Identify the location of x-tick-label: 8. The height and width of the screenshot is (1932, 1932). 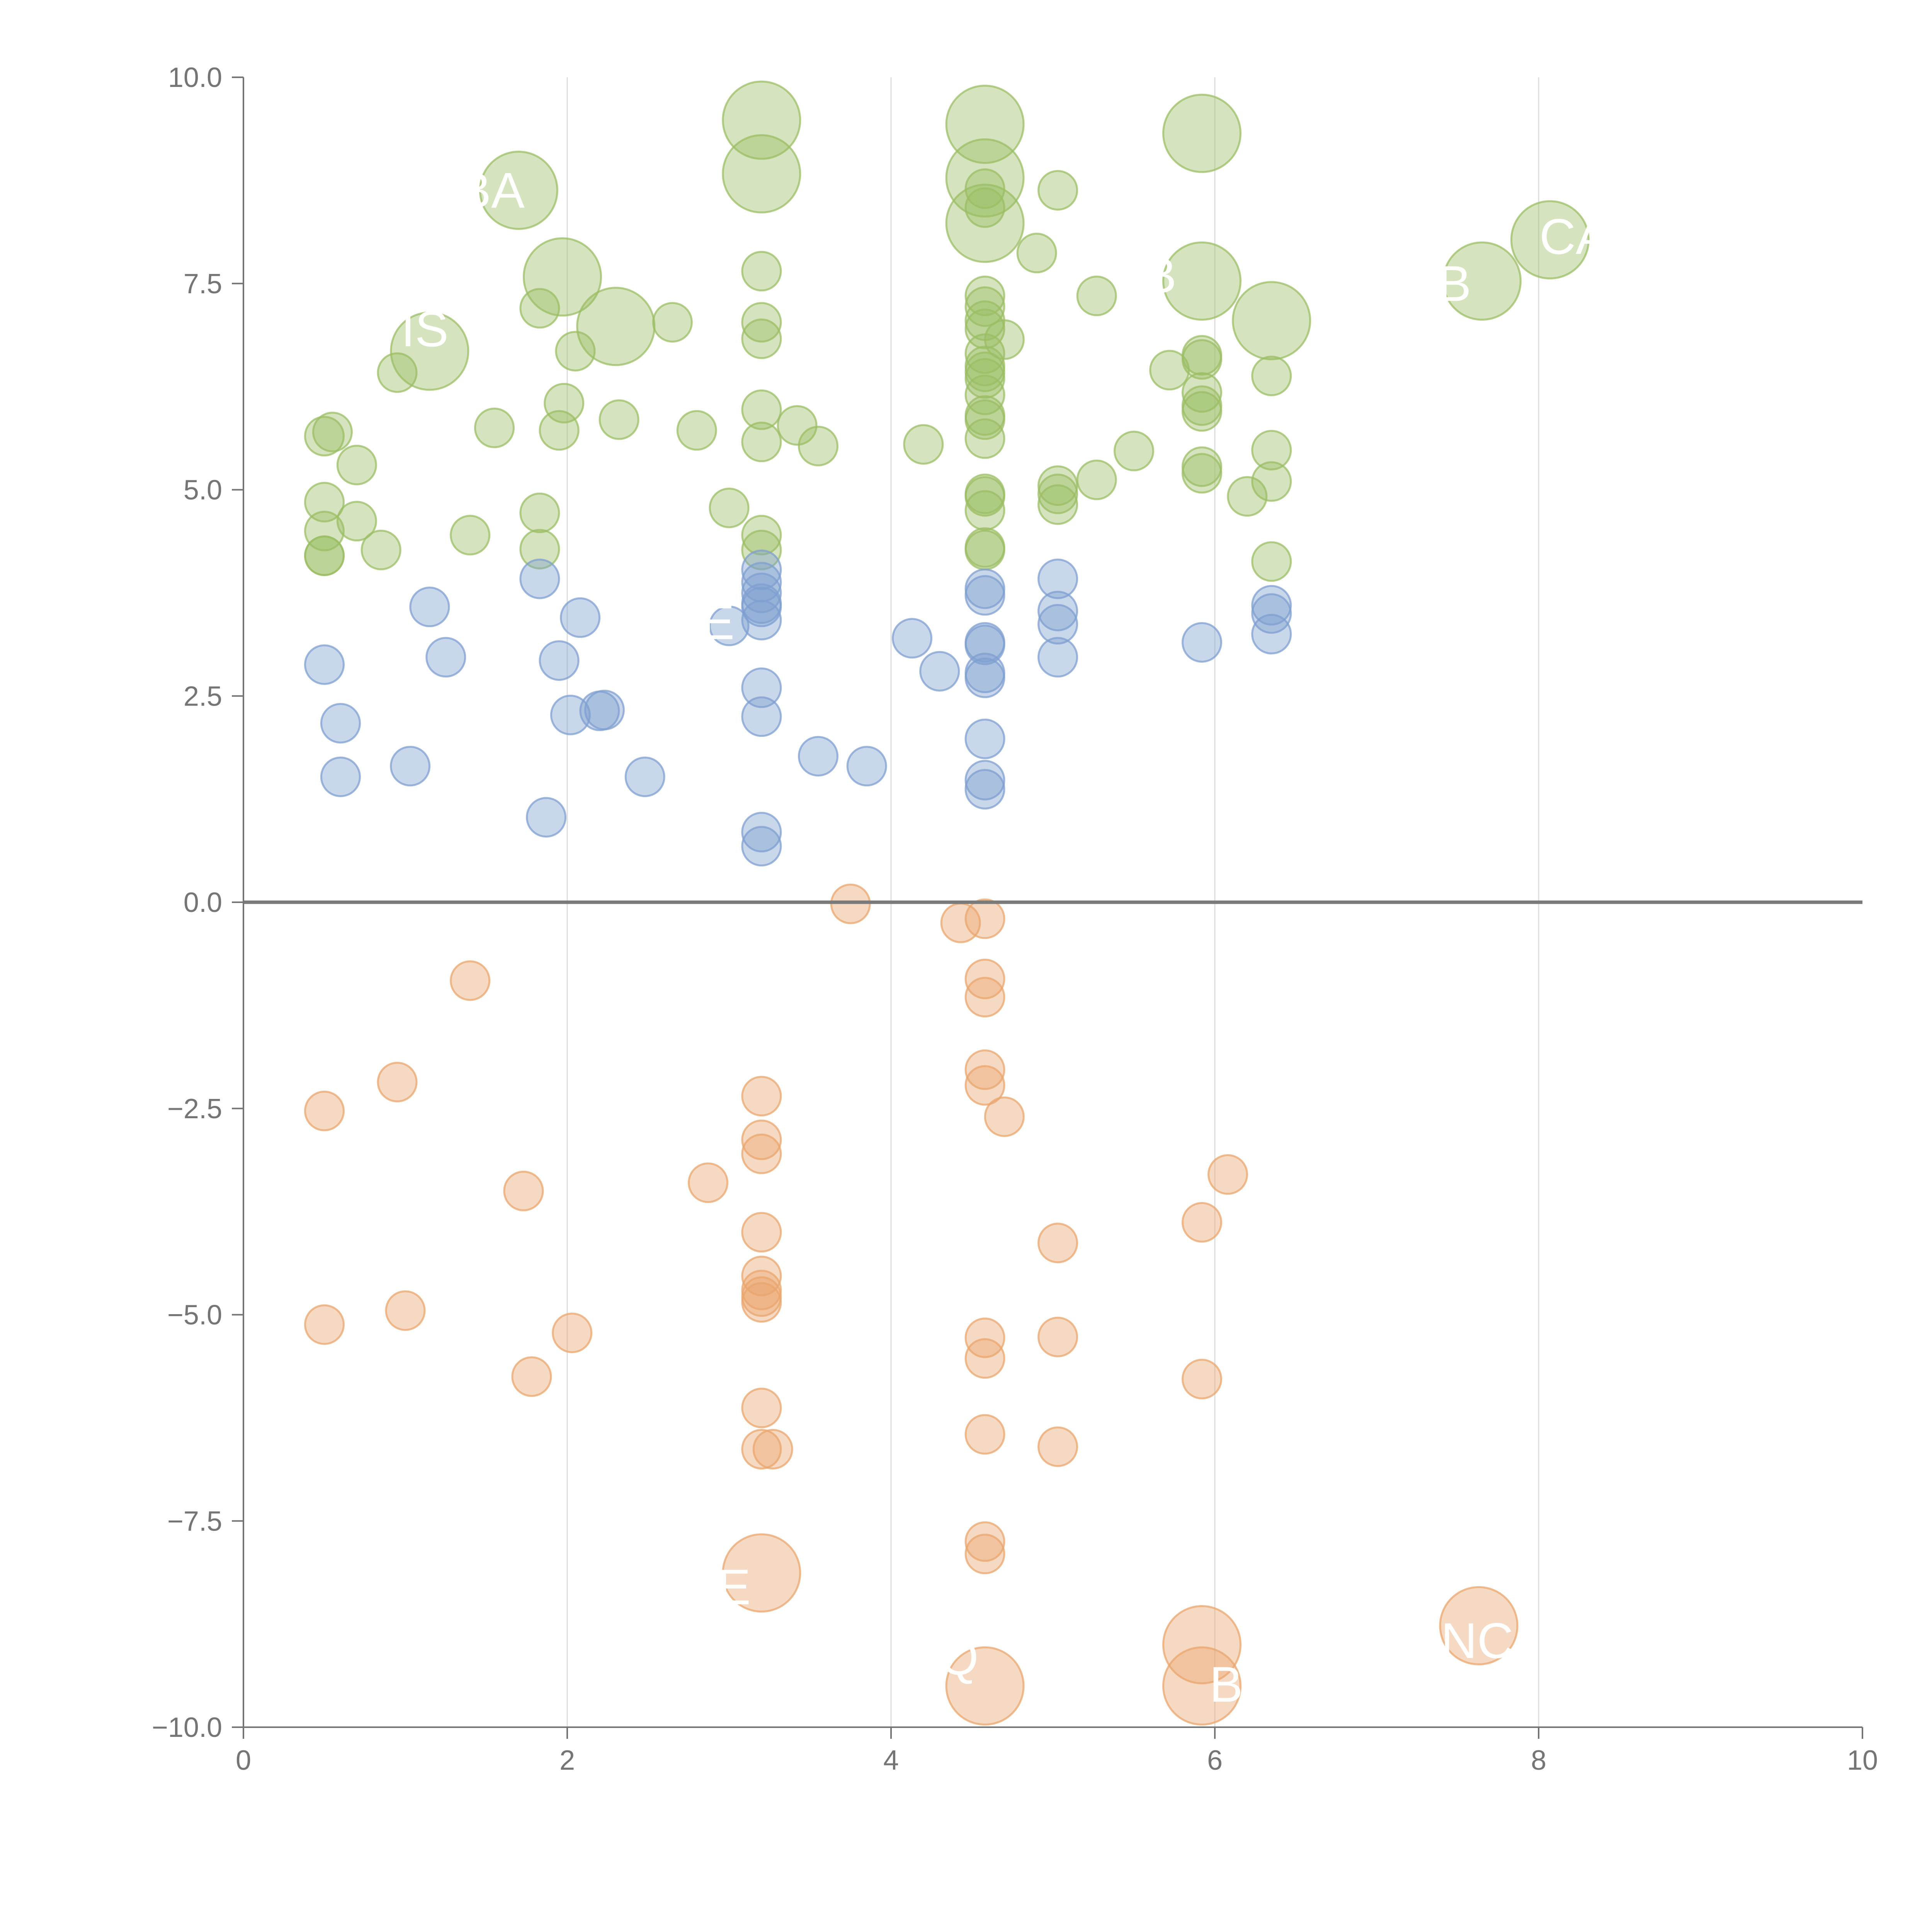
(1539, 1760).